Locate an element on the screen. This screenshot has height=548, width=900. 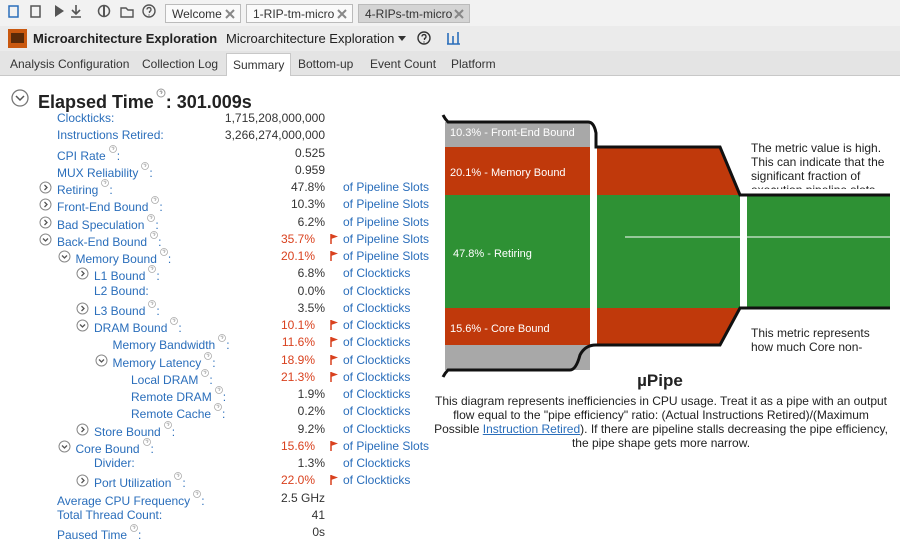
metric-name-group: Bad Speculation: is located at coordinates (108, 223).